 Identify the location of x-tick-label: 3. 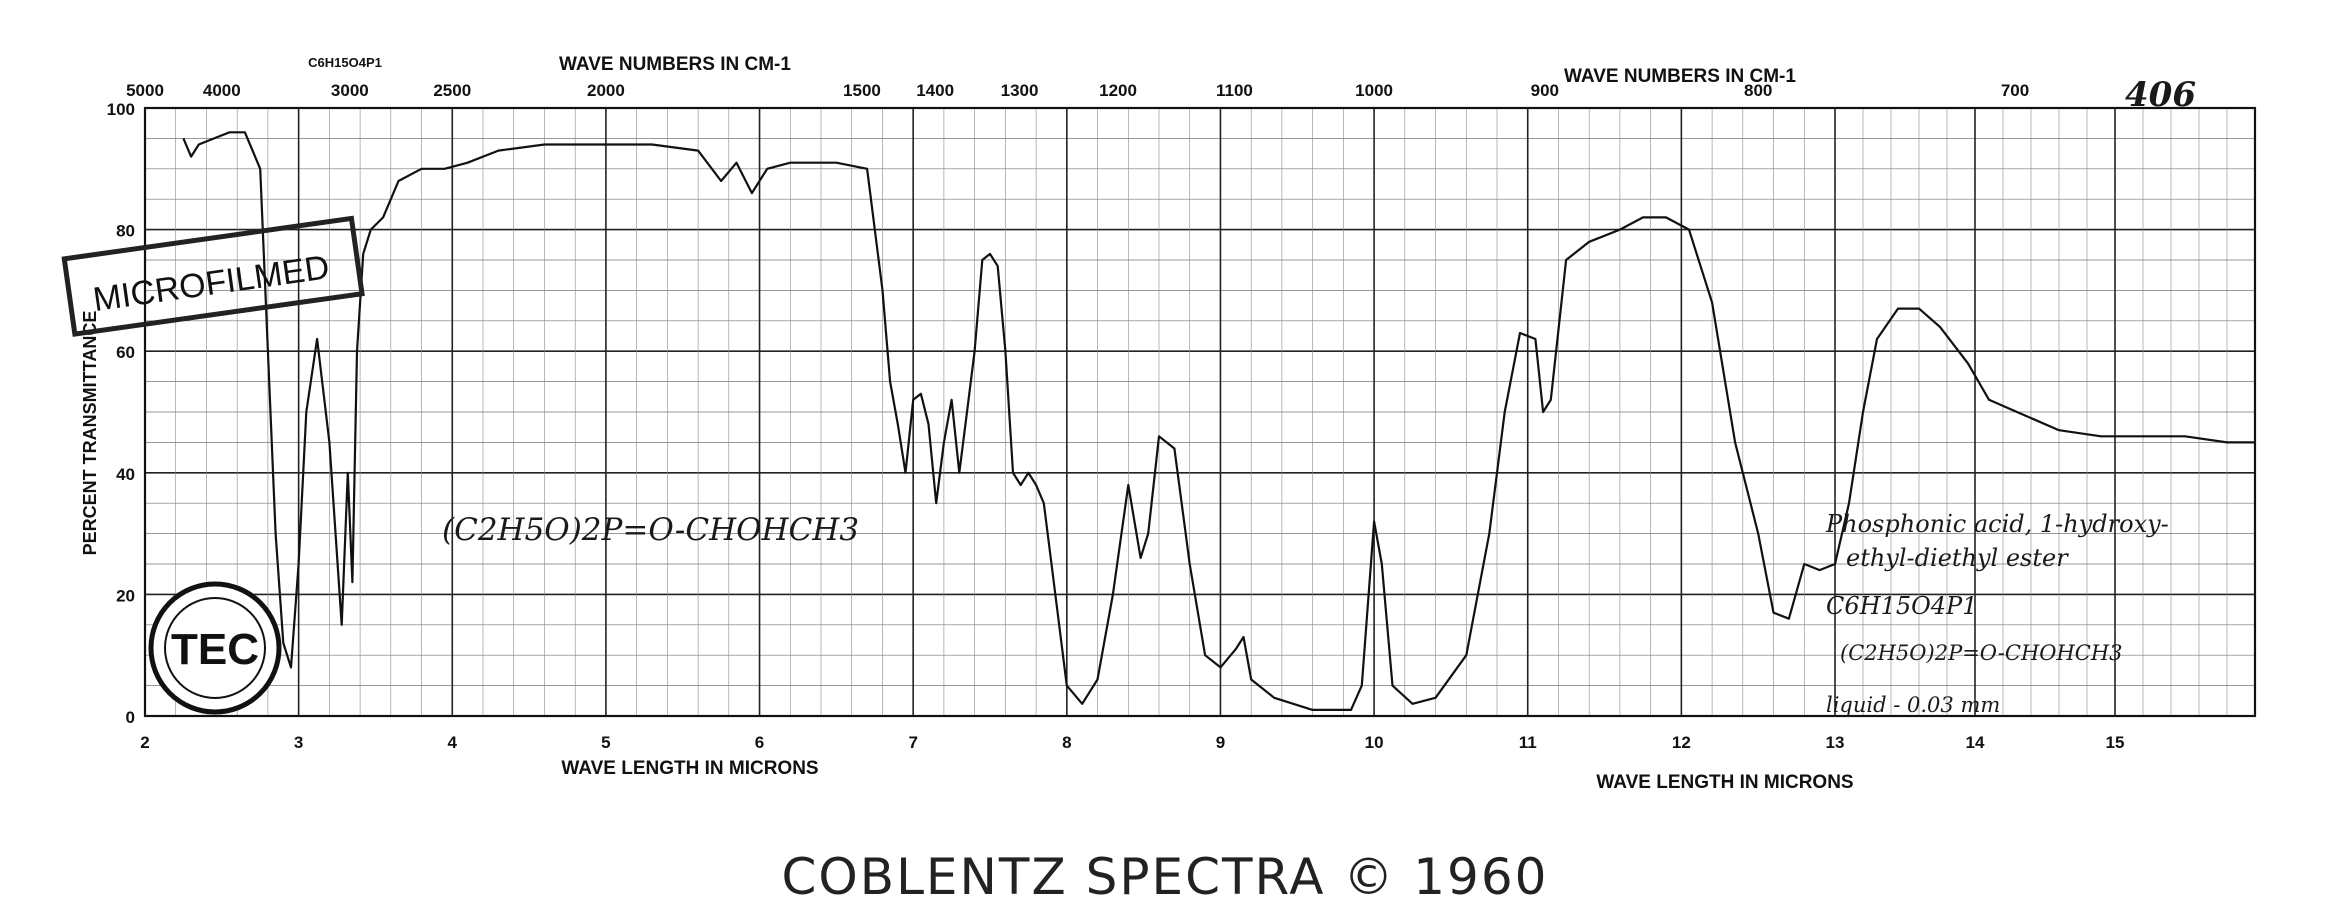
(298, 742).